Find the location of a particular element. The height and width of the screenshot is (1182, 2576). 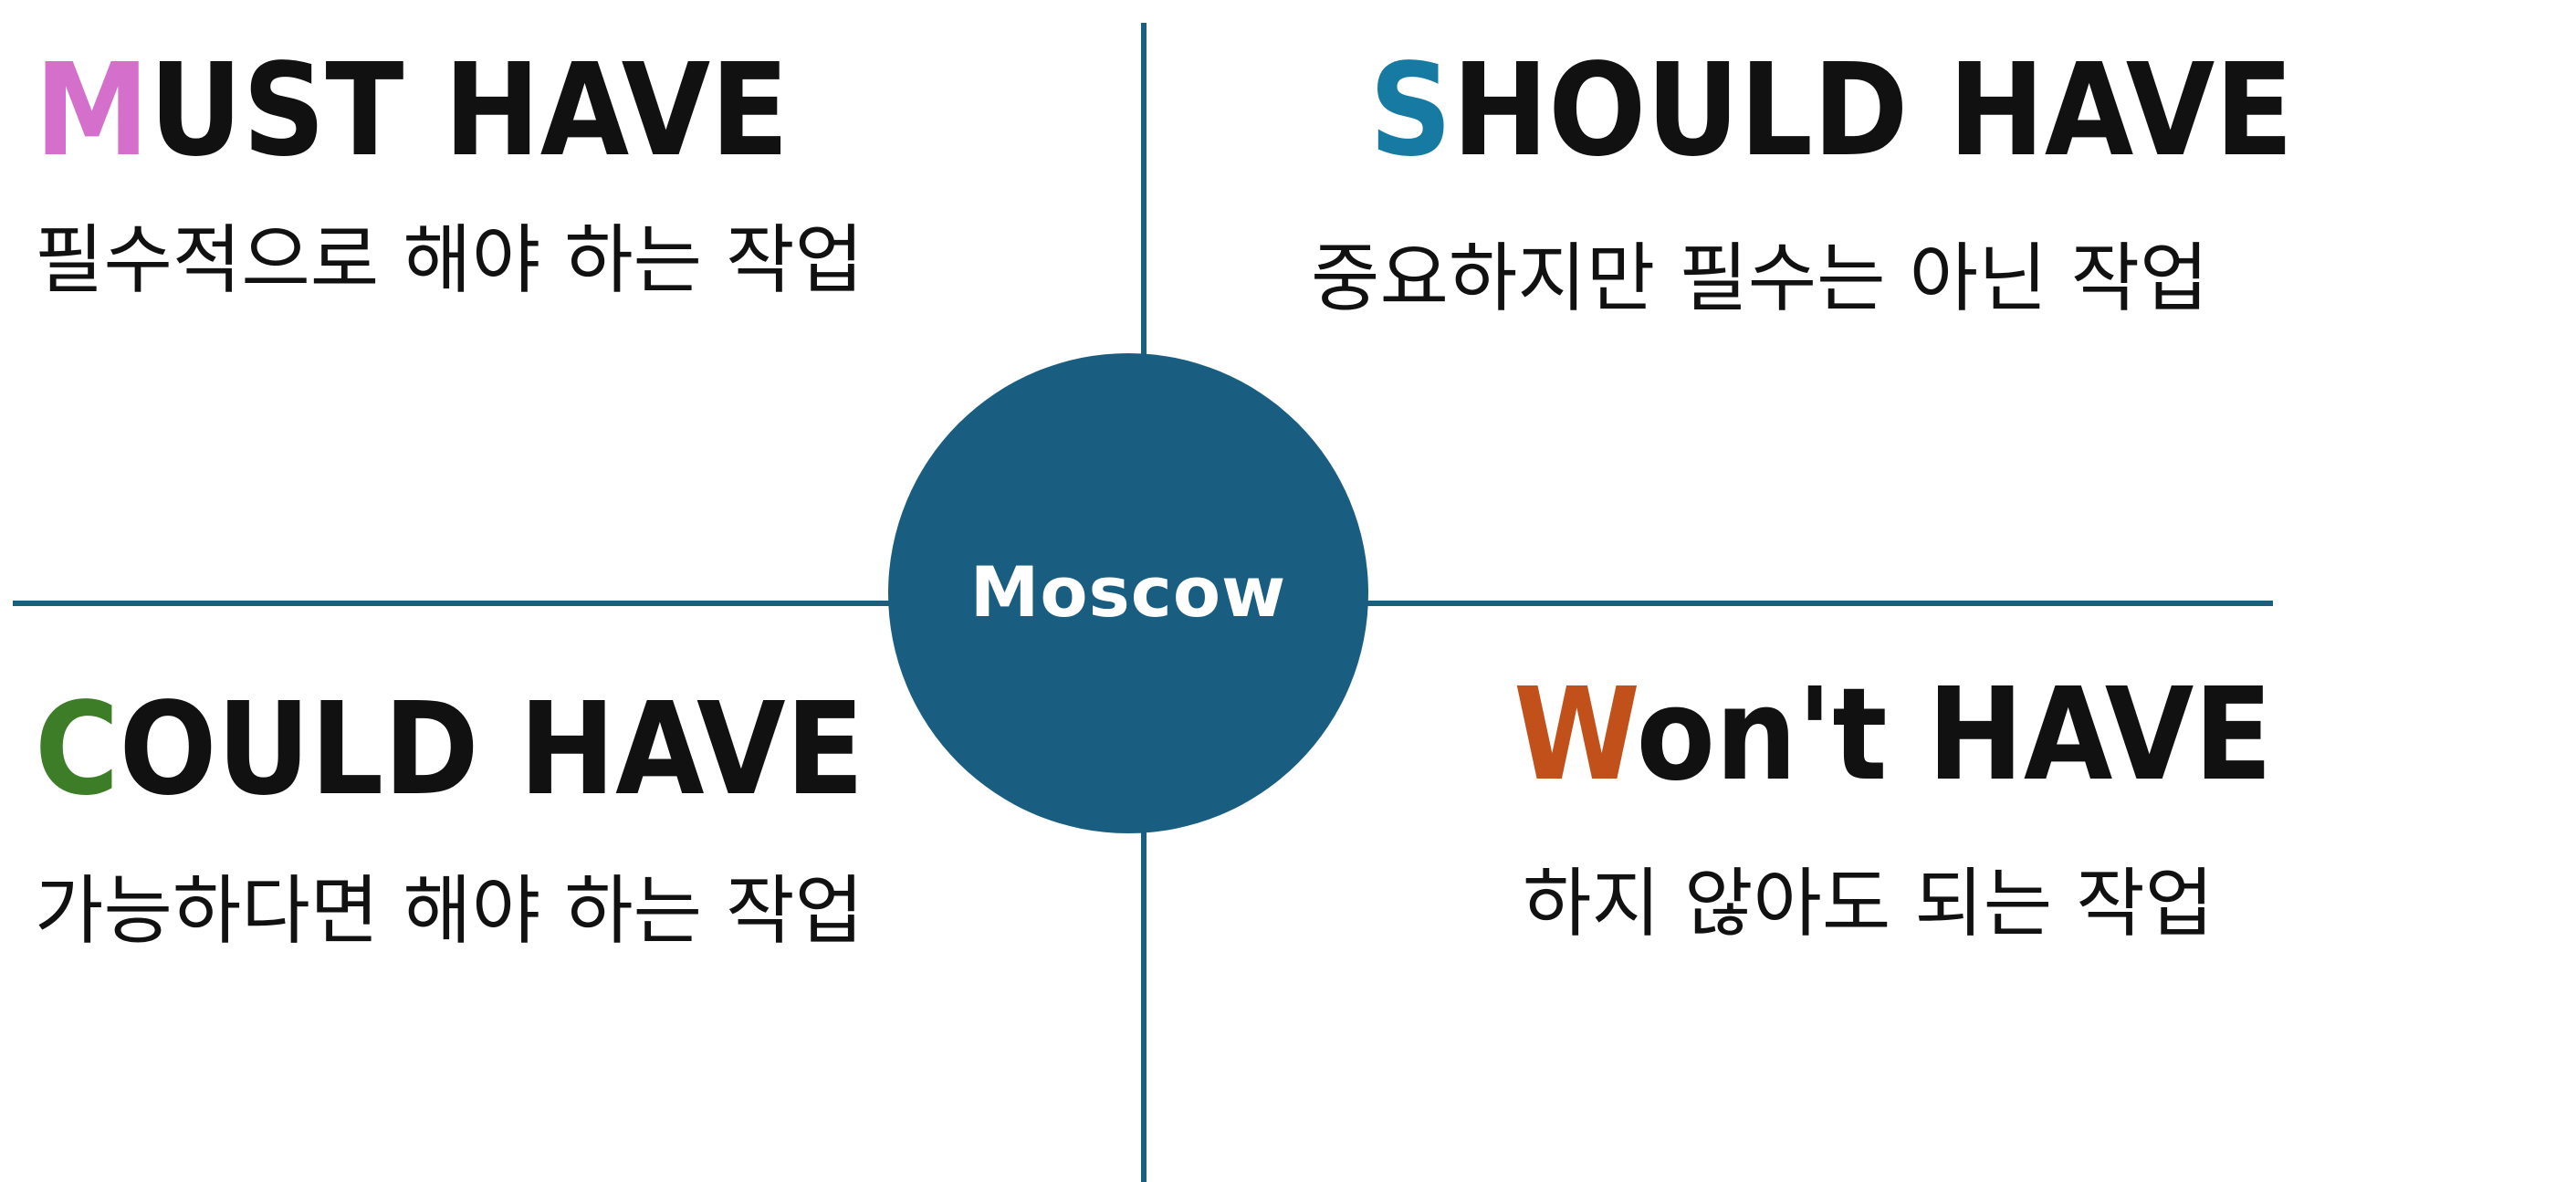

must-have-description: 필수적으로 해야 하는 작업 is located at coordinates (449, 261).